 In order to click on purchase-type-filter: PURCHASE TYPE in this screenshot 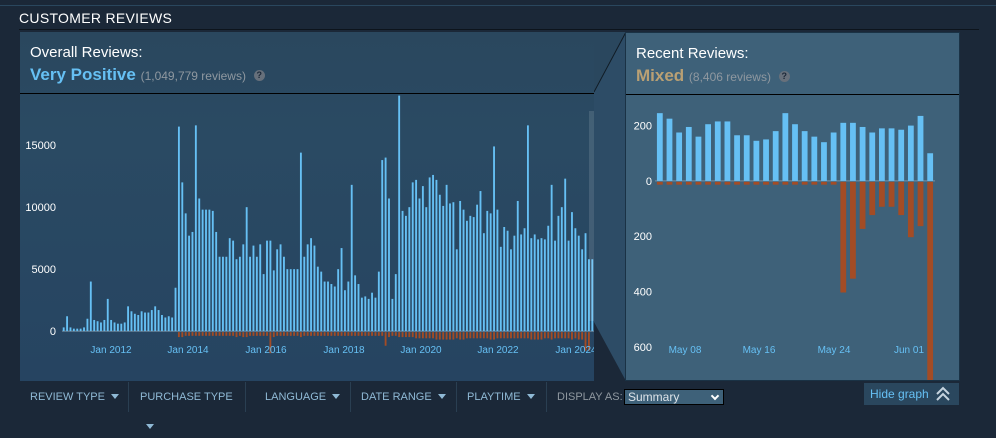, I will do `click(188, 405)`.